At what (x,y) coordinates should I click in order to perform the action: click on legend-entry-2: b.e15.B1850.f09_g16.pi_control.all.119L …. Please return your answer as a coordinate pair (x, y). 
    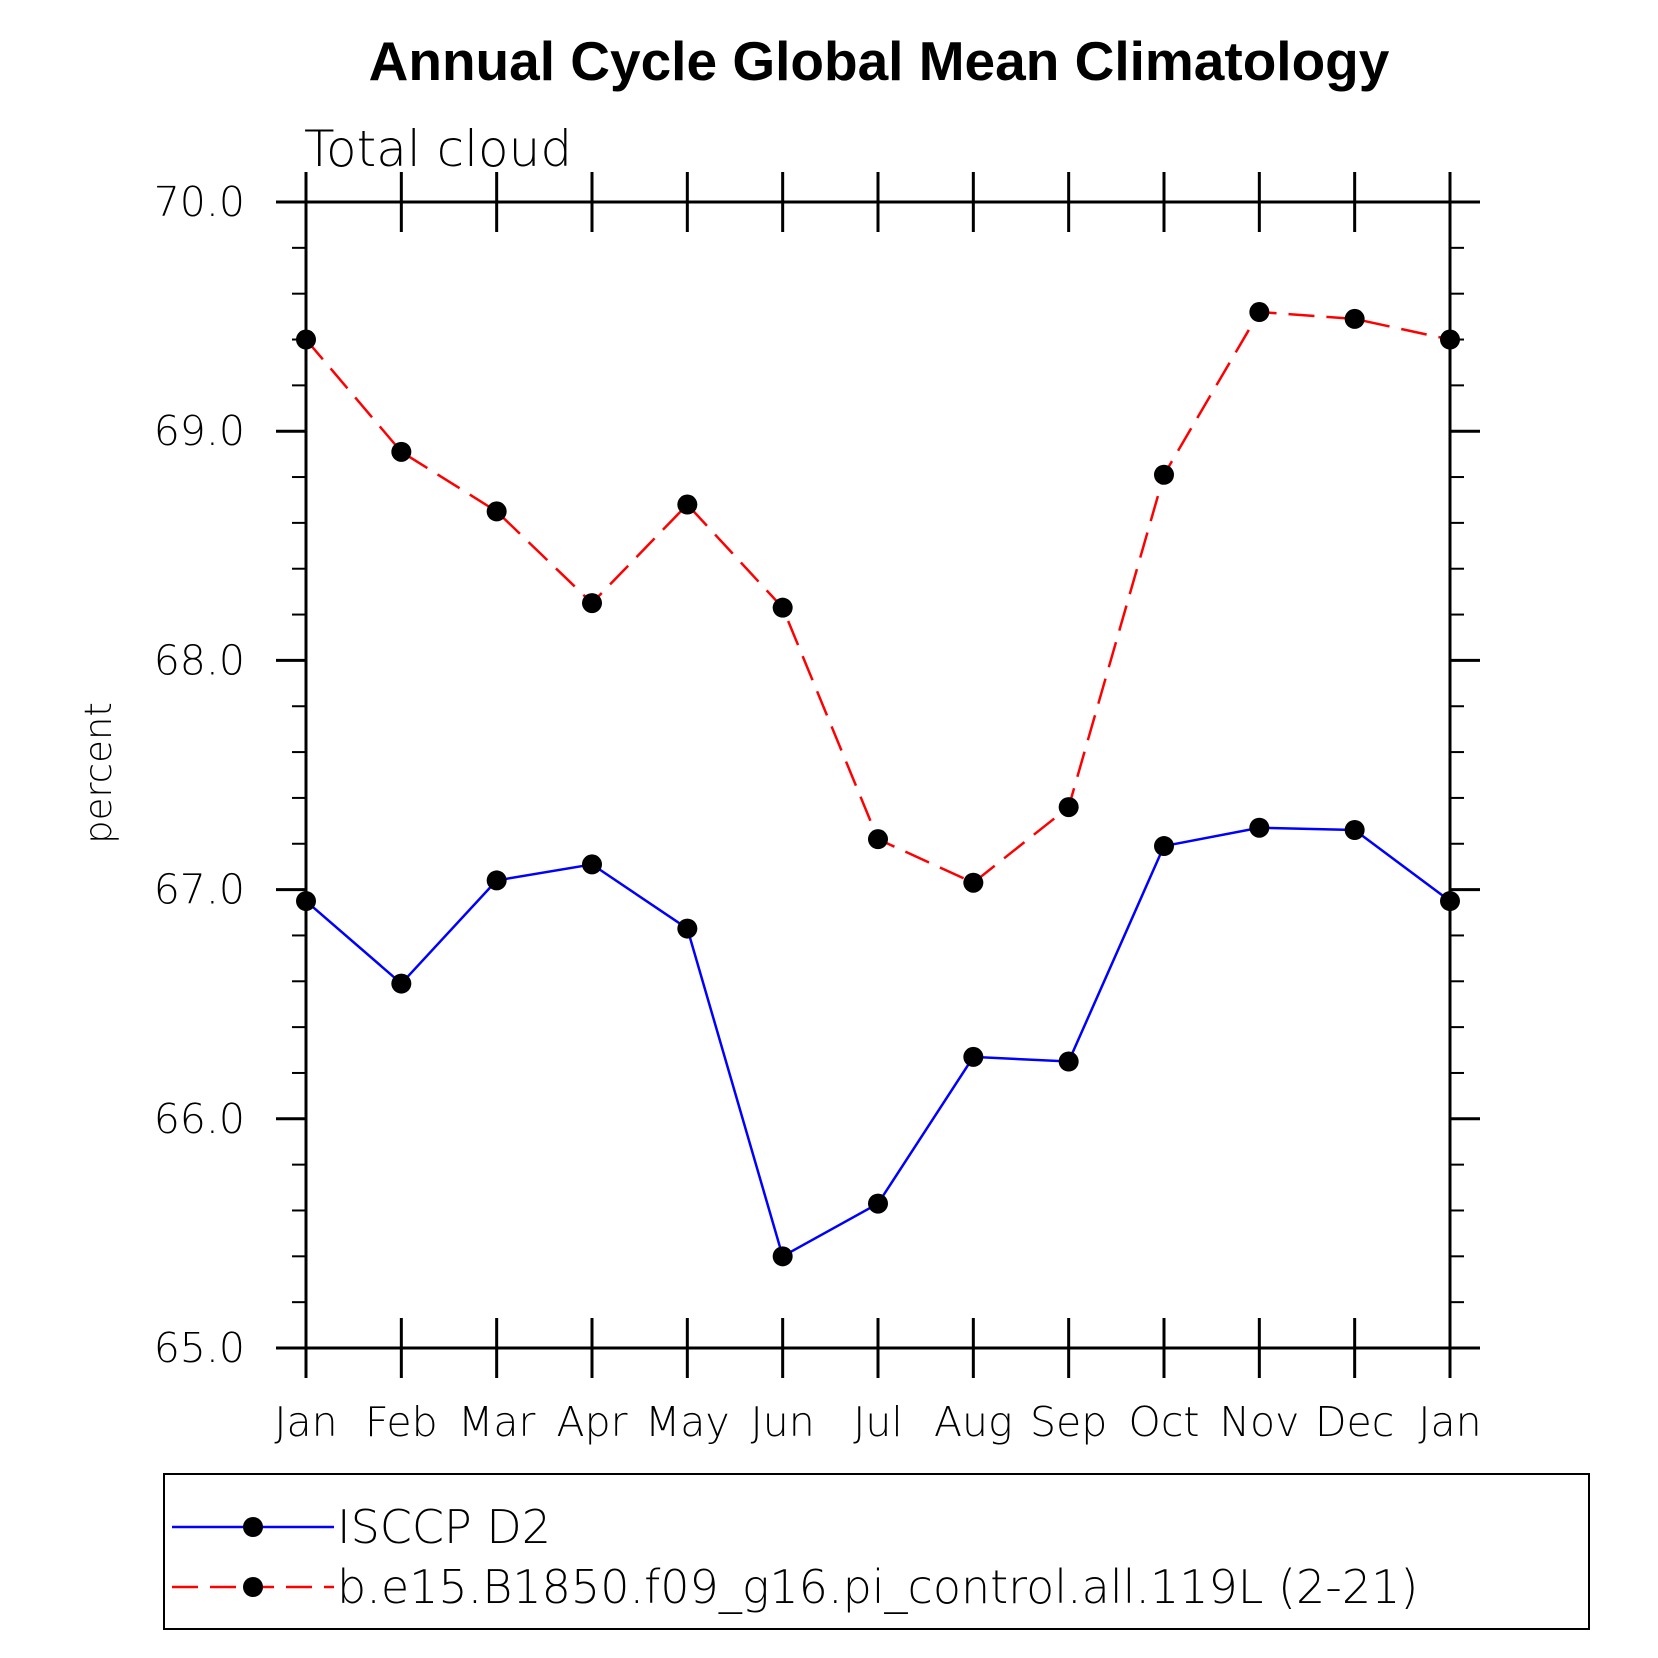
    Looking at the image, I should click on (795, 1587).